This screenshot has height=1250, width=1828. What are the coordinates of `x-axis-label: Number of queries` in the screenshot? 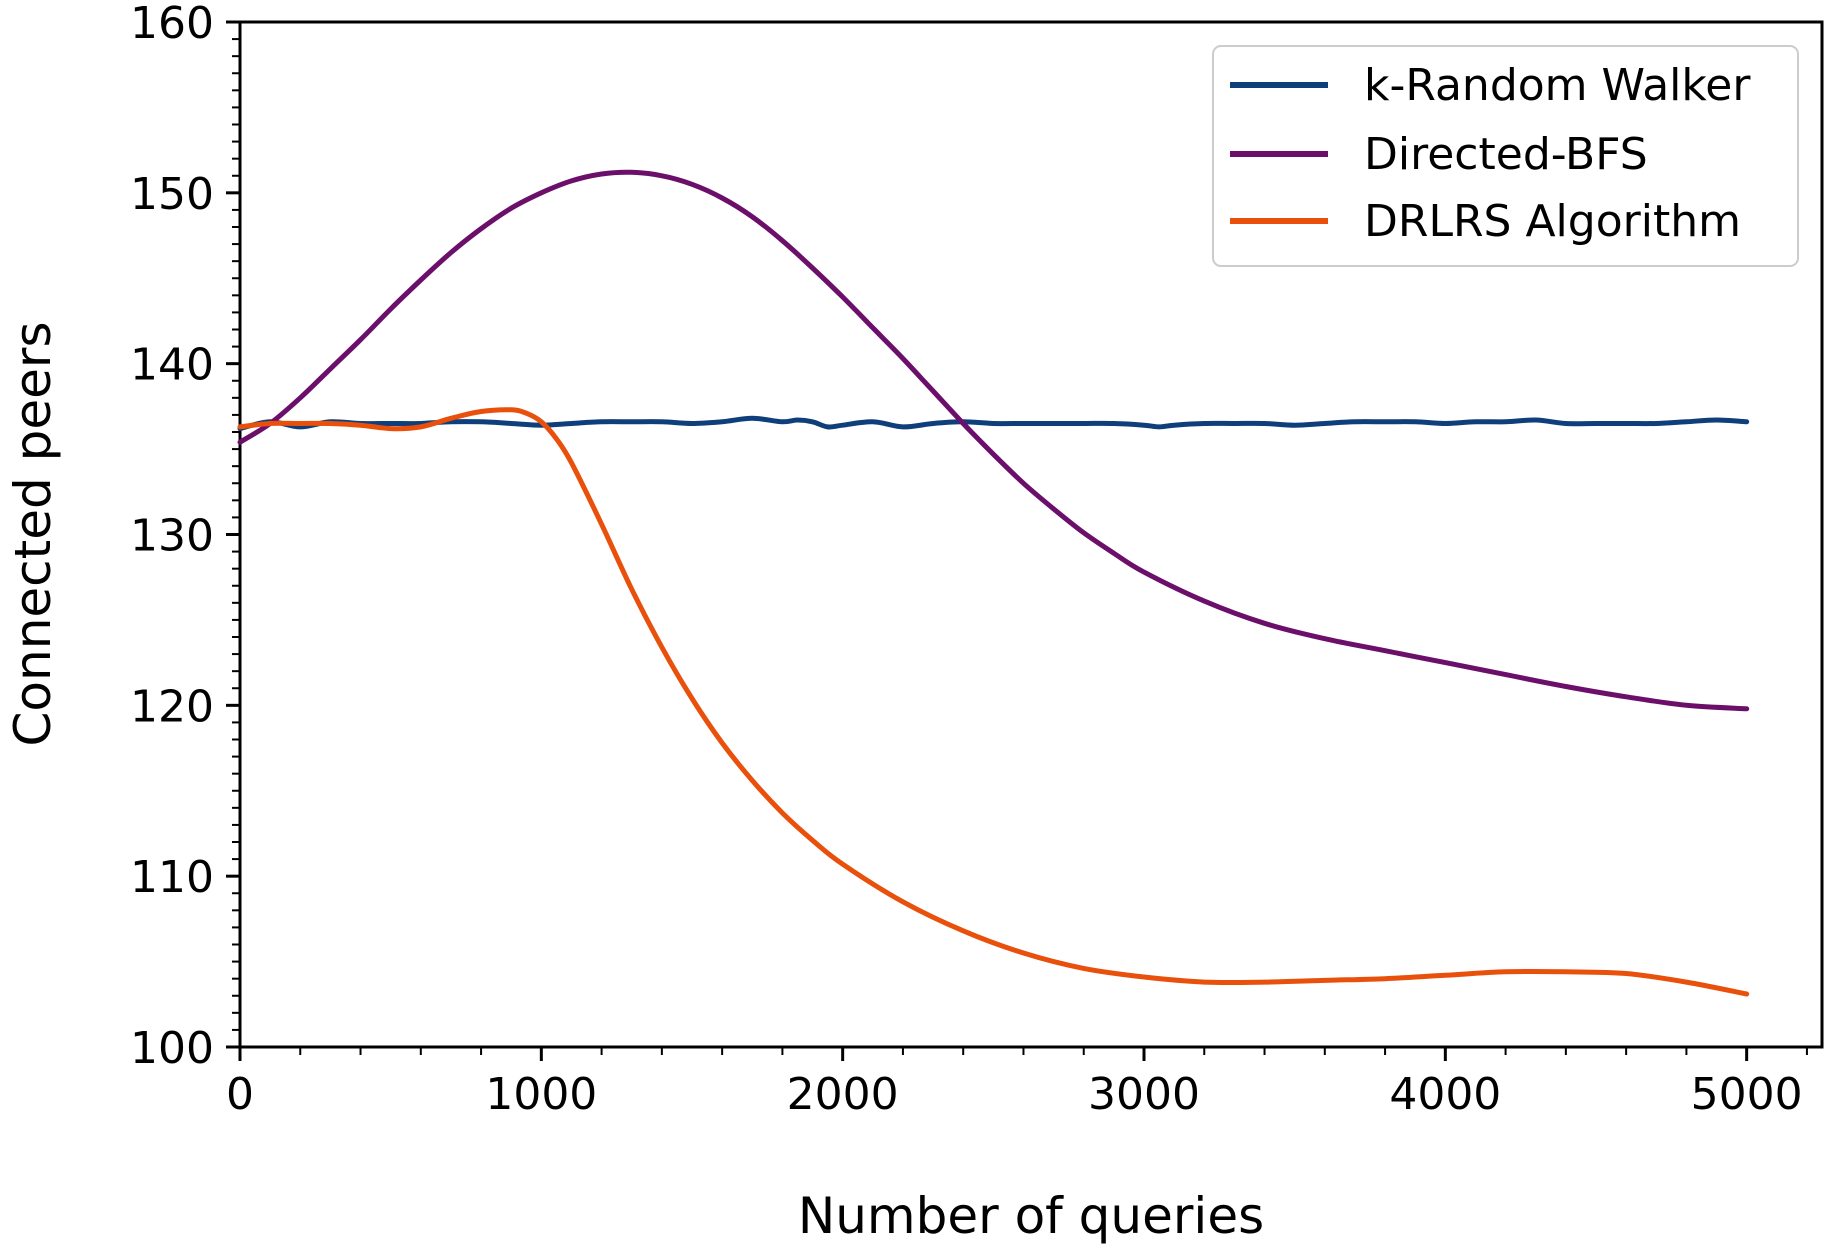 It's located at (1031, 1216).